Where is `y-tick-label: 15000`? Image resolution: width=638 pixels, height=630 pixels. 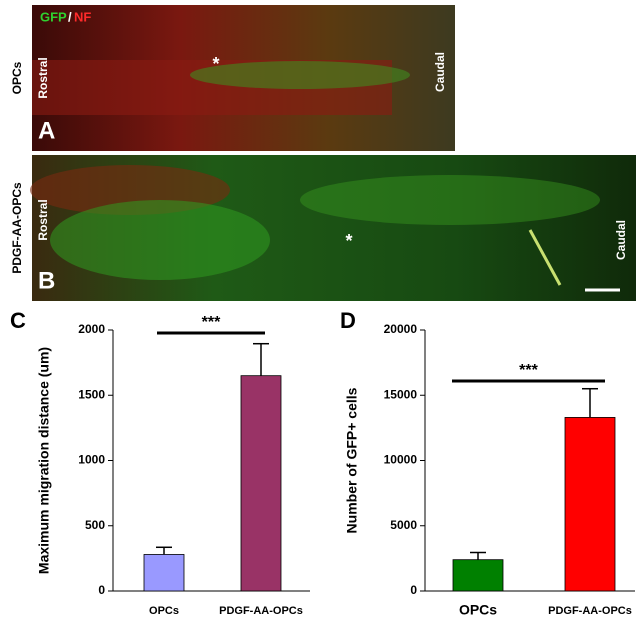
y-tick-label: 15000 is located at coordinates (401, 394).